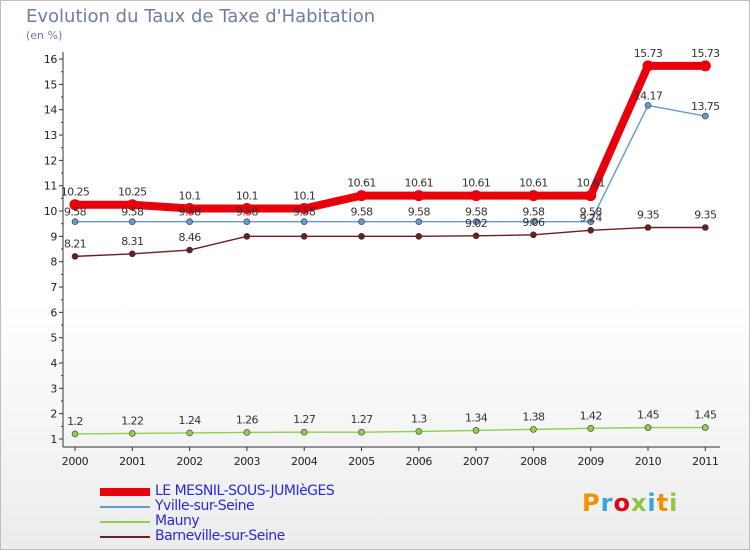 This screenshot has width=750, height=550. What do you see at coordinates (247, 419) in the screenshot?
I see `data-label: 1.26` at bounding box center [247, 419].